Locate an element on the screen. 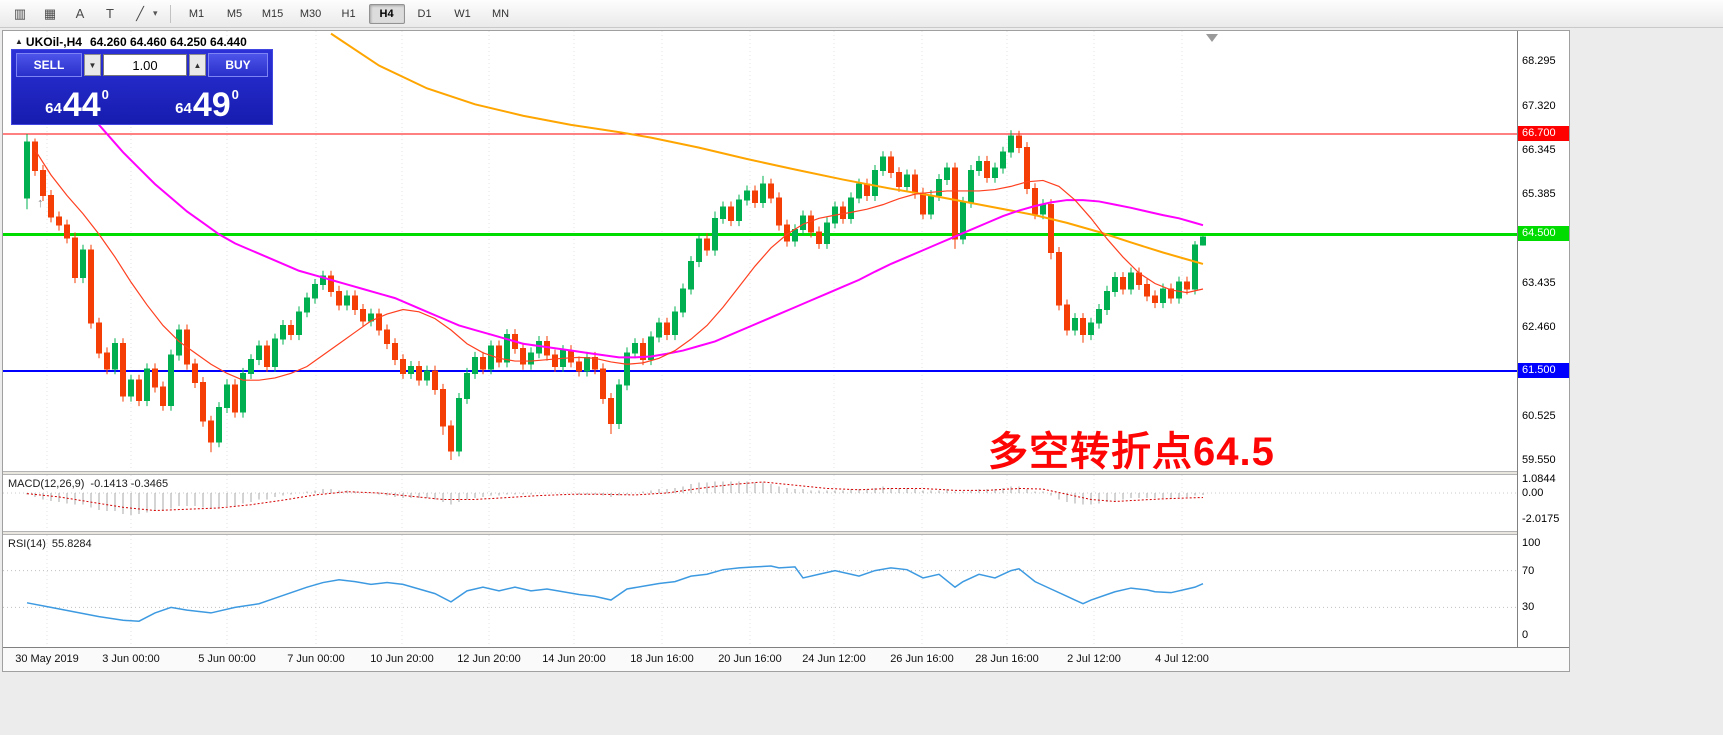  buy-button: BUY is located at coordinates (238, 65).